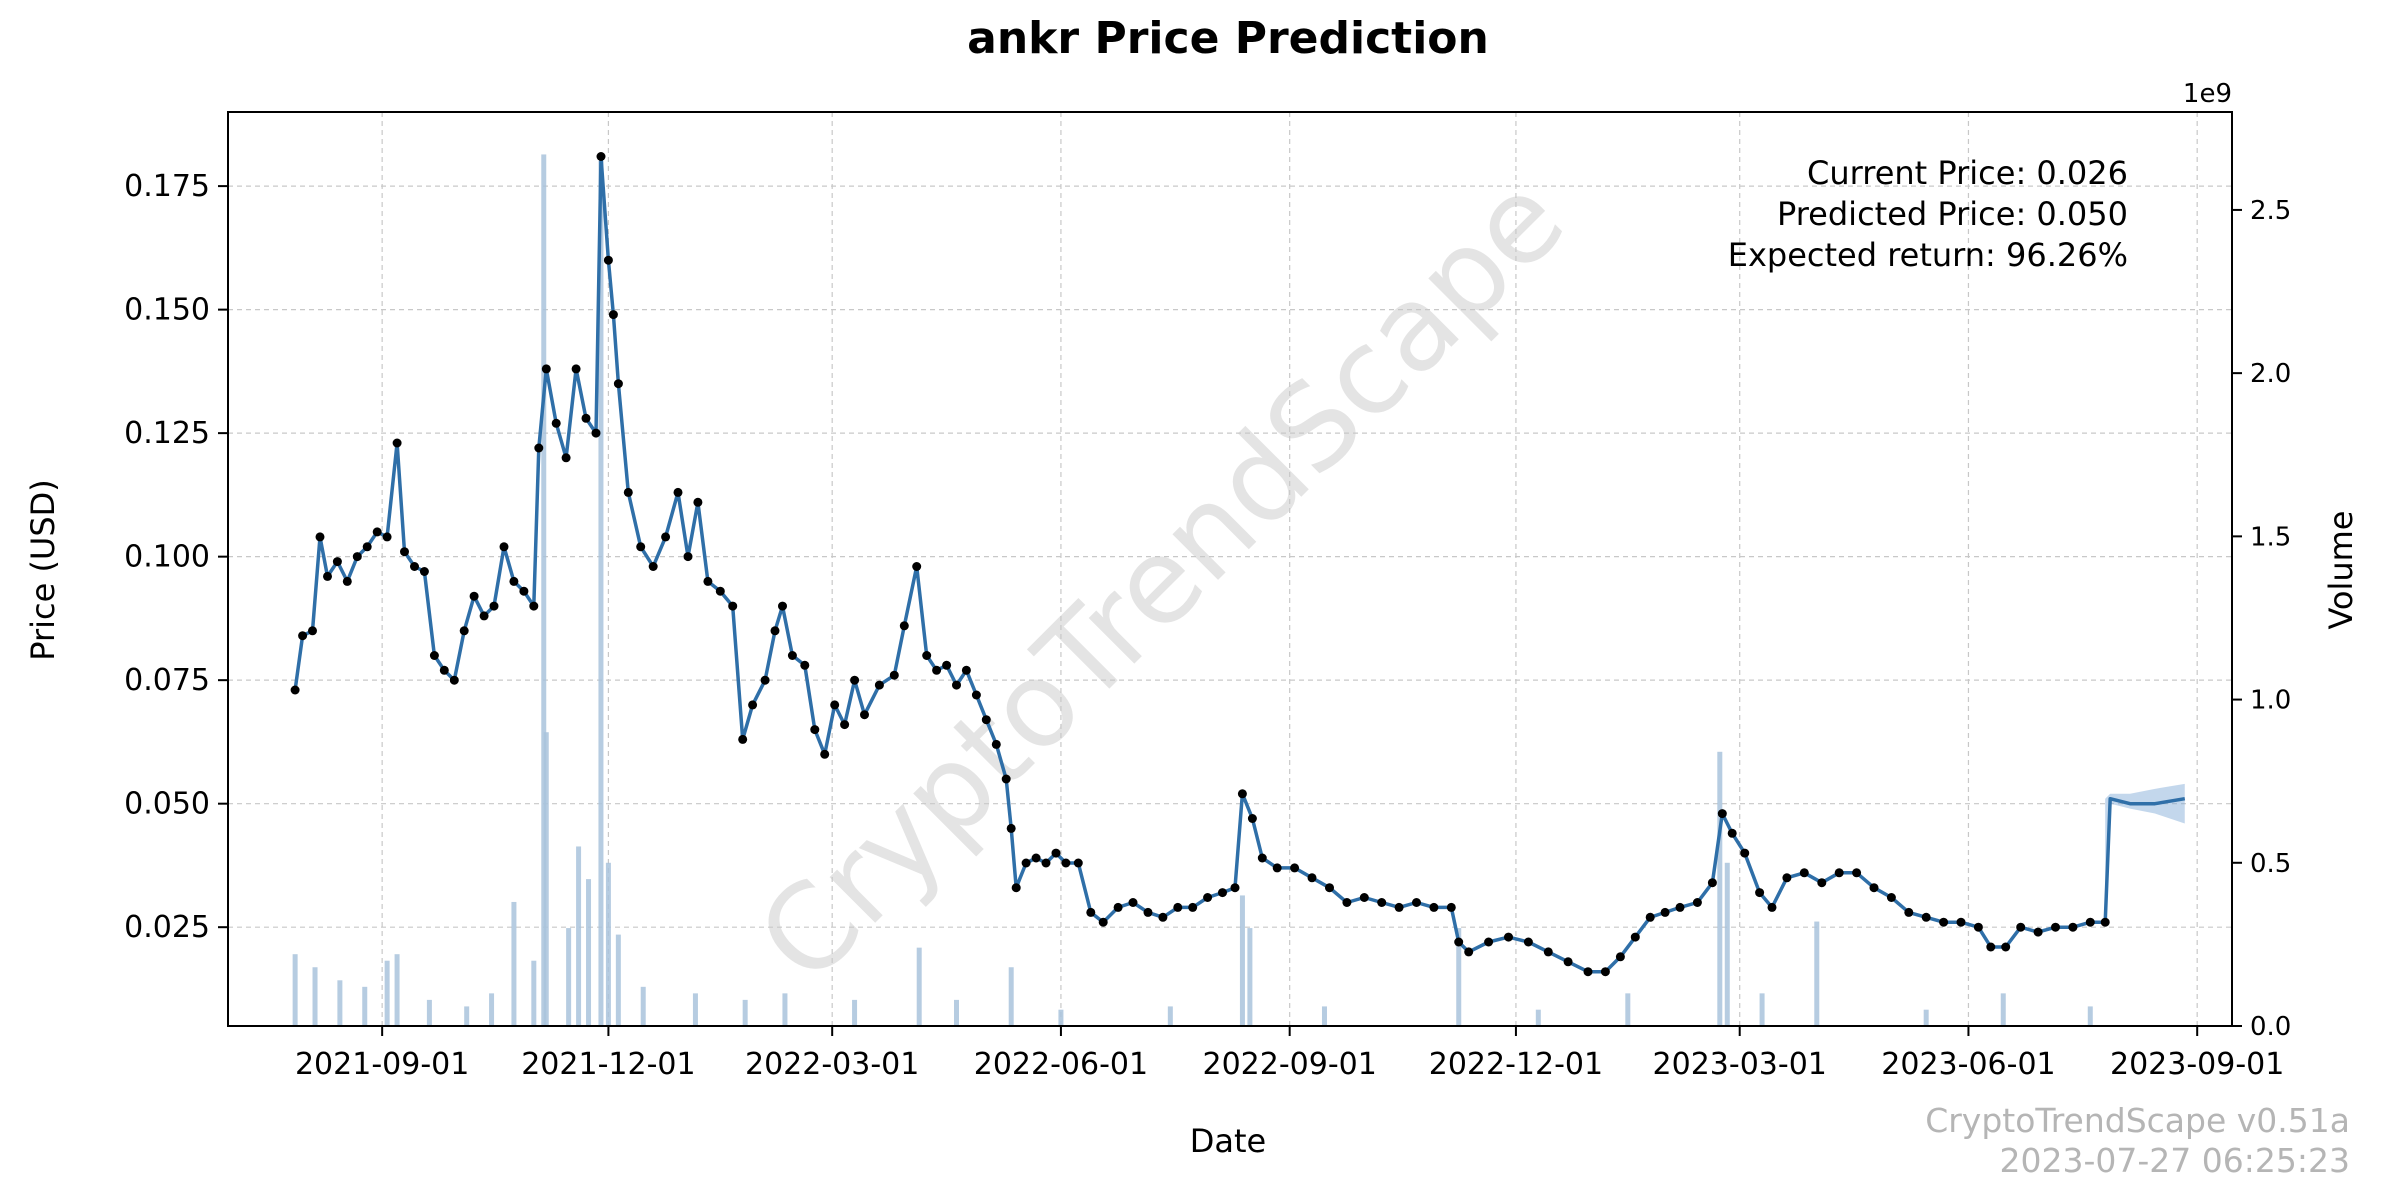 This screenshot has height=1186, width=2386. Describe the element at coordinates (2270, 1027) in the screenshot. I see `y2-tick-label: 0.0` at that location.